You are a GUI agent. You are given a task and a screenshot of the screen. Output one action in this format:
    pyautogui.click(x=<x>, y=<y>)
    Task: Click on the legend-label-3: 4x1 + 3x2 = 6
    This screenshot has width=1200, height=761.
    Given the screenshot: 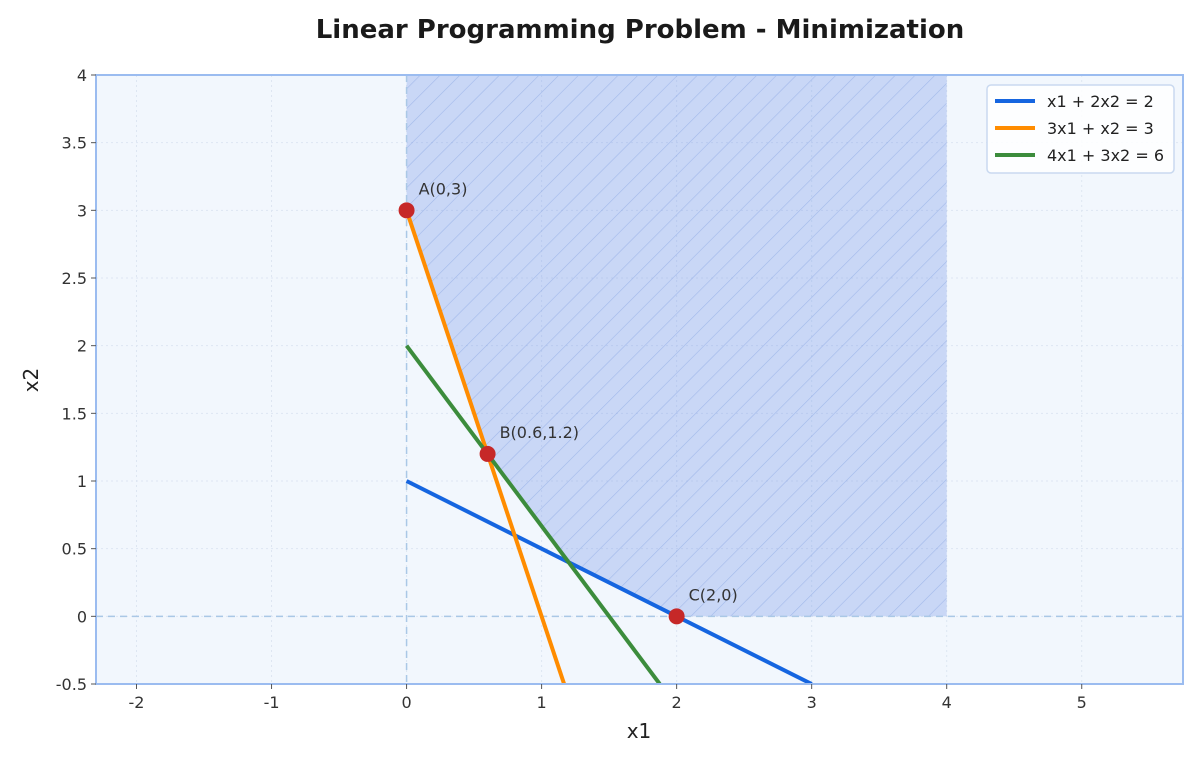 What is the action you would take?
    pyautogui.click(x=1105, y=155)
    